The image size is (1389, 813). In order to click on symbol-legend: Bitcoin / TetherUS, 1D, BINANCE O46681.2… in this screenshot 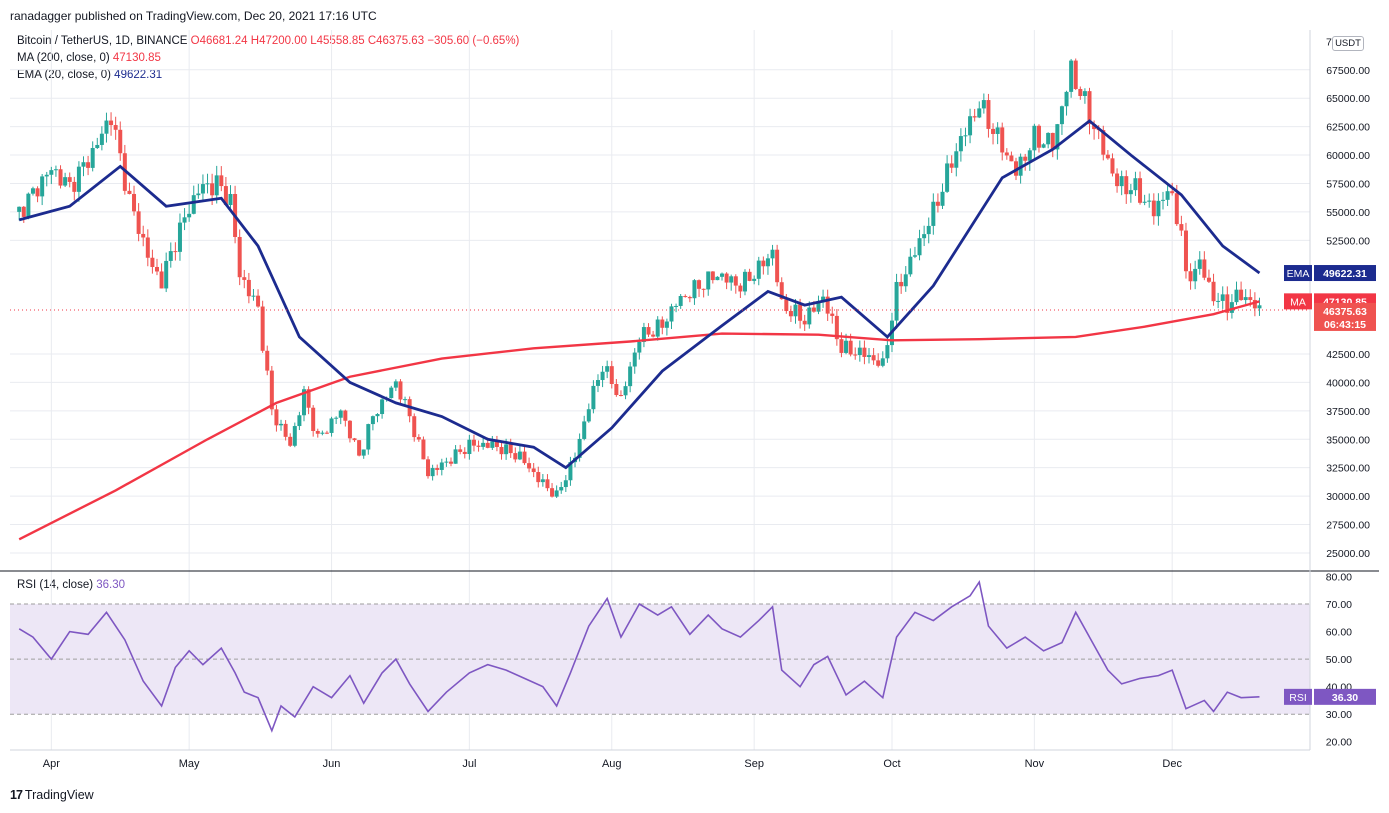, I will do `click(268, 41)`.